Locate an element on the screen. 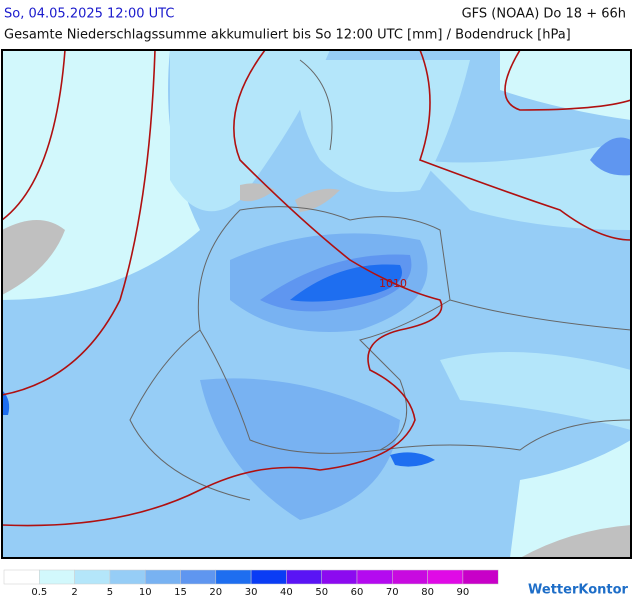 The image size is (633, 604). legend-label: 5 is located at coordinates (110, 592).